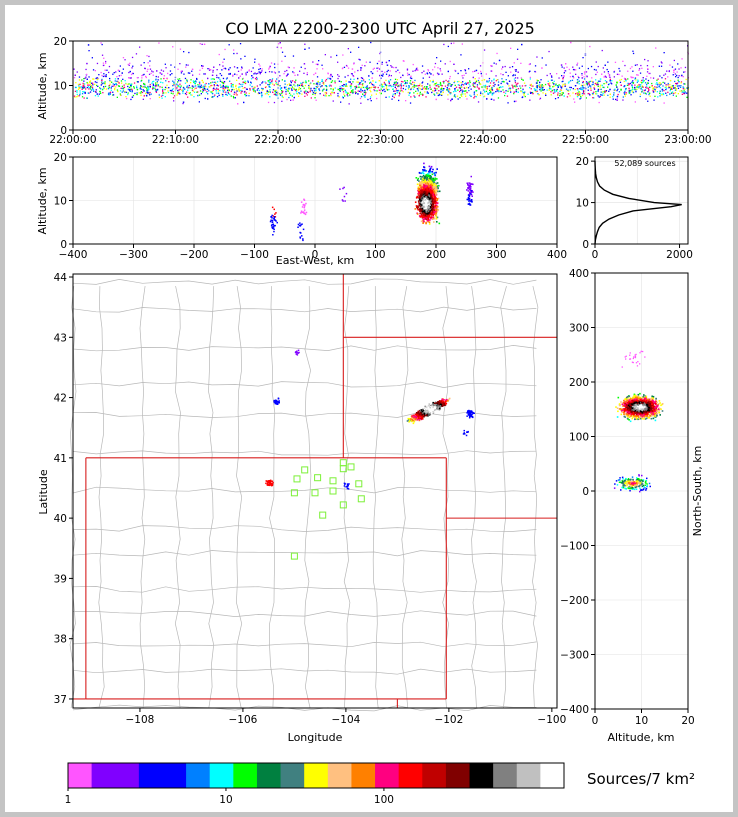 The width and height of the screenshot is (738, 817). I want to click on county-line, so click(304, 671).